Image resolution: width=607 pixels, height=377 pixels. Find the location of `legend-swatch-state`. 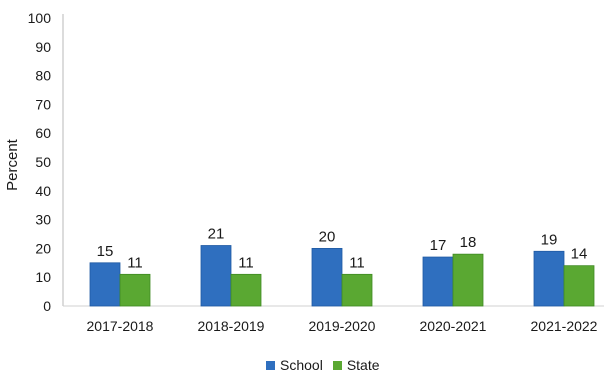

legend-swatch-state is located at coordinates (337, 365).